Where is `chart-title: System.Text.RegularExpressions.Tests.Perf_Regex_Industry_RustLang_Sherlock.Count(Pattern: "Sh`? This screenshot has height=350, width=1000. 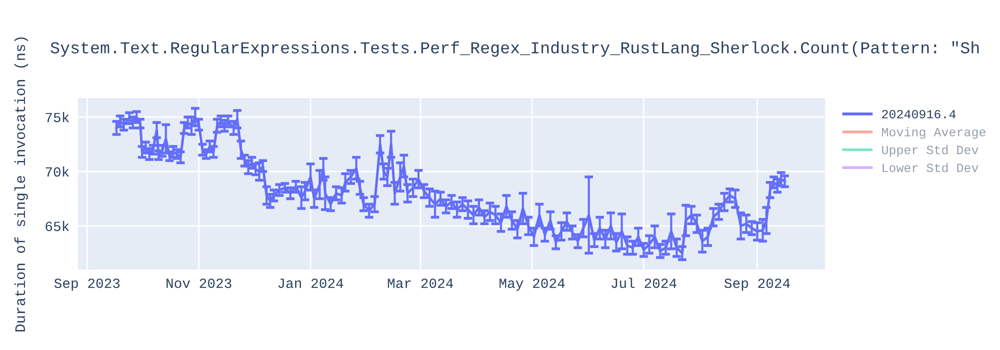
chart-title: System.Text.RegularExpressions.Tests.Perf_Regex_Industry_RustLang_Sherlock.Count(Pattern: "Sh is located at coordinates (514, 49).